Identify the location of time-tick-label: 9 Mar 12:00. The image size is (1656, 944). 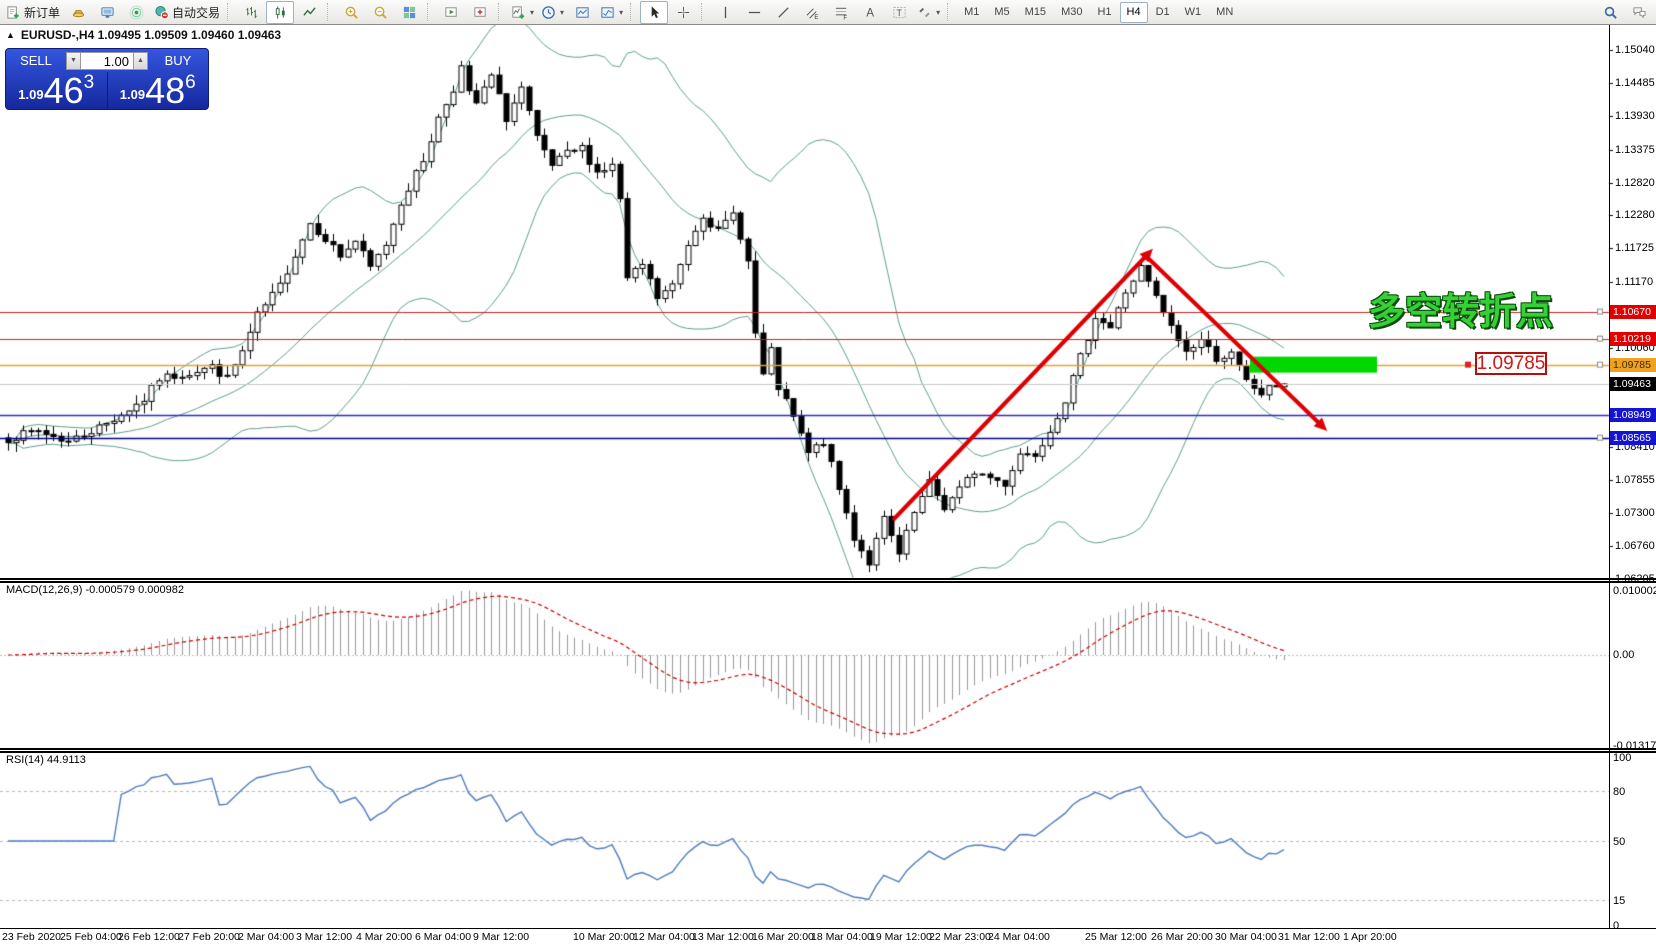
(501, 937).